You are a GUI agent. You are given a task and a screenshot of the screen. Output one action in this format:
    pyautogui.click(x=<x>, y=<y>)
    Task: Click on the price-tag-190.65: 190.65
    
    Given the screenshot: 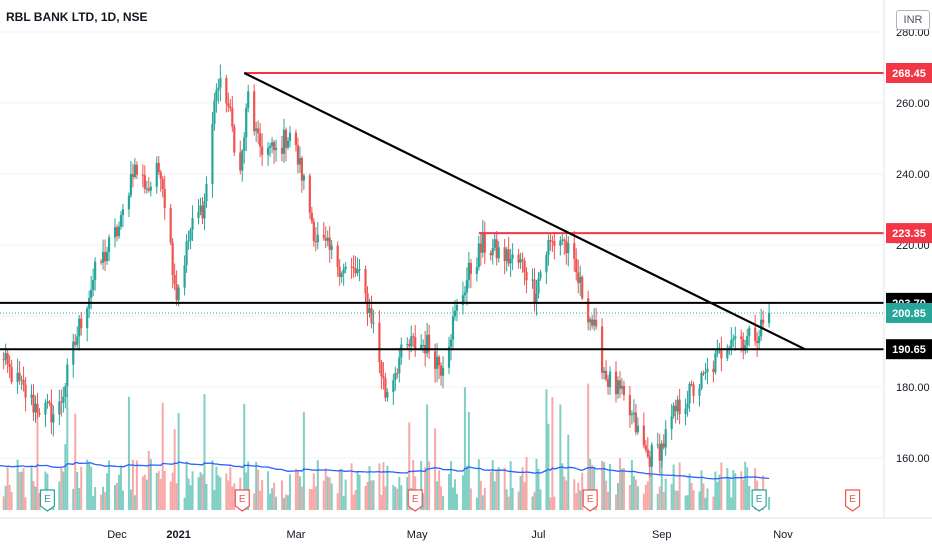 What is the action you would take?
    pyautogui.click(x=909, y=349)
    